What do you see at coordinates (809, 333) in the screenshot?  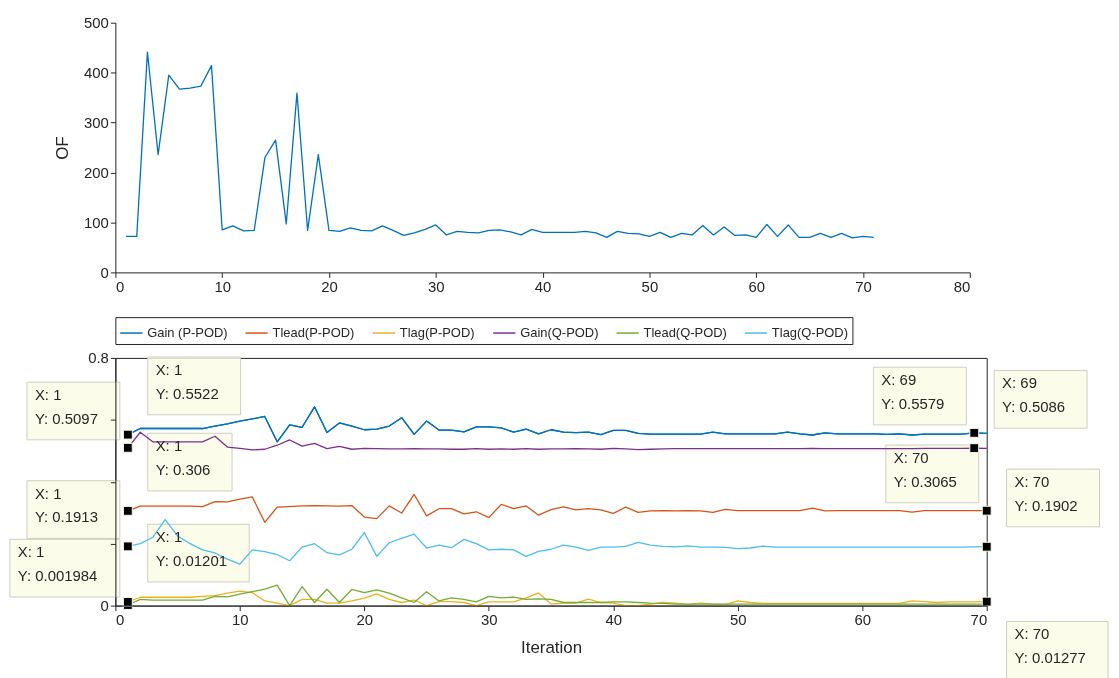 I see `legend-label: Tlag(Q-POD)` at bounding box center [809, 333].